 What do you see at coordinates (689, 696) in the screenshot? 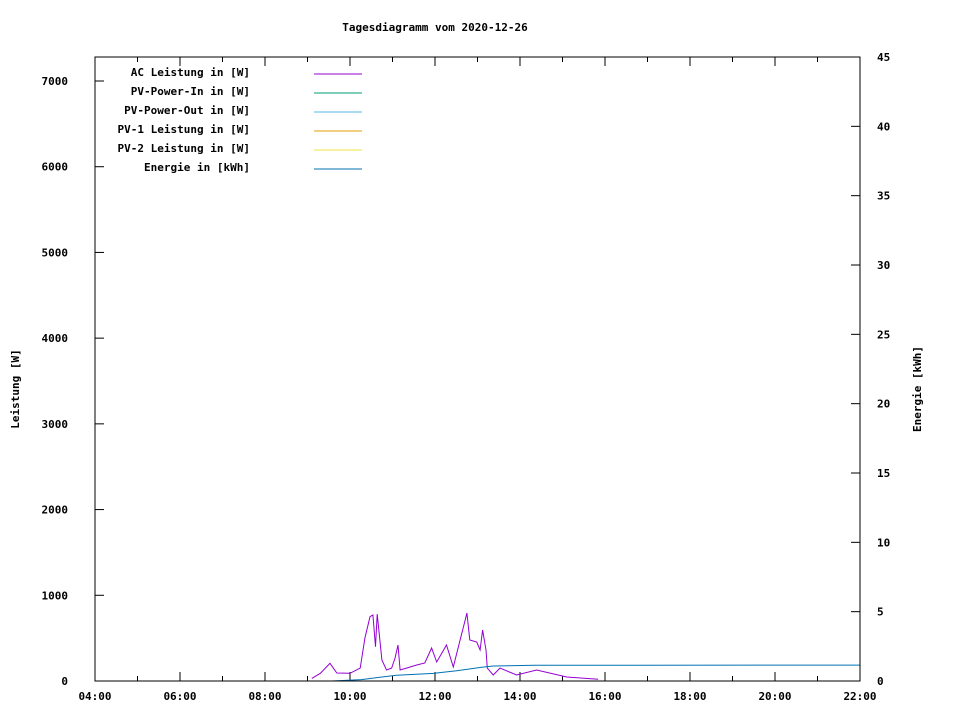
I see `x-tick-label: 18:00` at bounding box center [689, 696].